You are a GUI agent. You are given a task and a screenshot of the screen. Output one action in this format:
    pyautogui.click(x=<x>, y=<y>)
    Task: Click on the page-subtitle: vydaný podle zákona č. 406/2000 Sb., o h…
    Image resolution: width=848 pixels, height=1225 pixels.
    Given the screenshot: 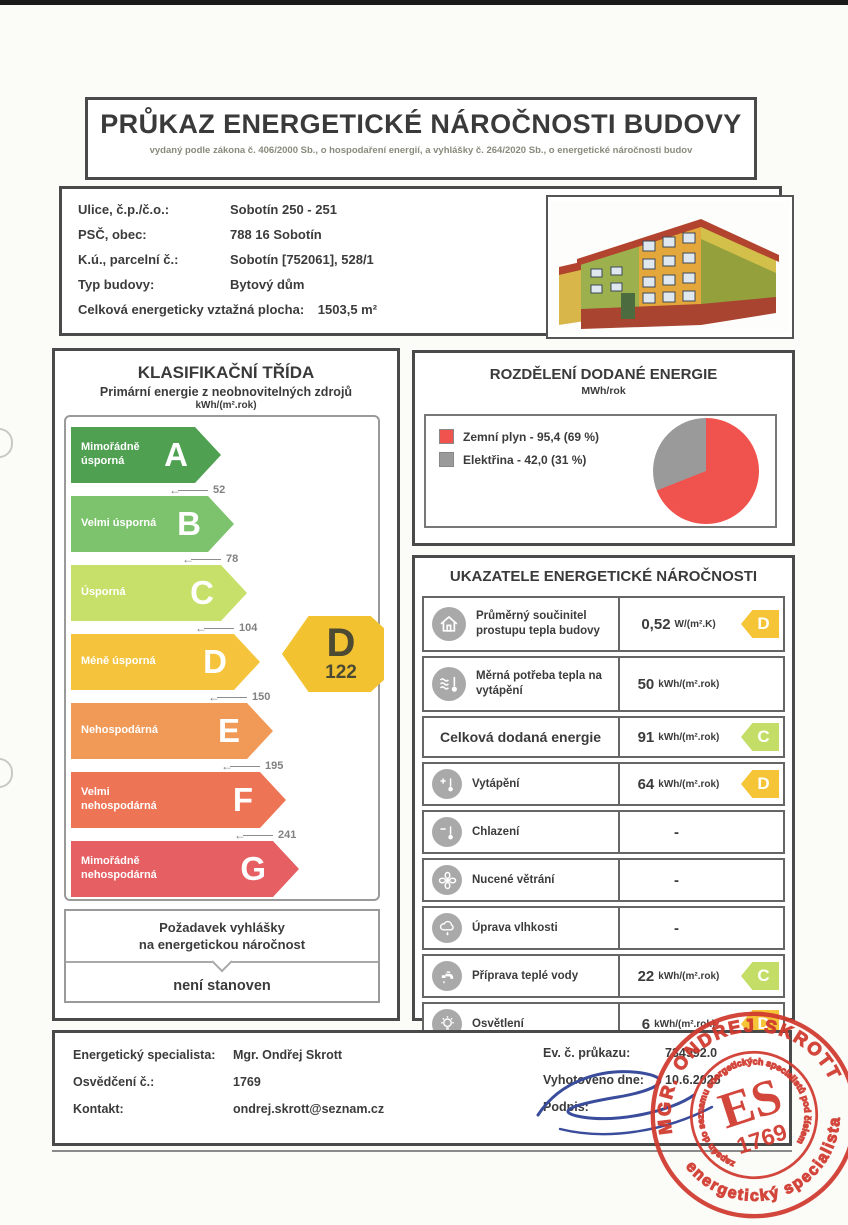 What is the action you would take?
    pyautogui.click(x=421, y=150)
    